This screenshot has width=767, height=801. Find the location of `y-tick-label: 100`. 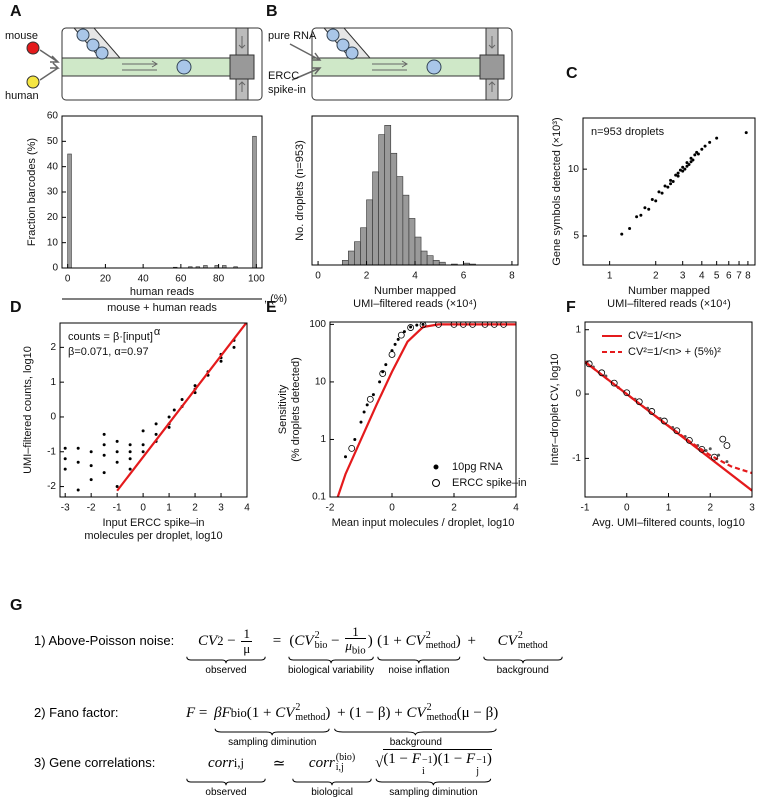

y-tick-label: 100 is located at coordinates (317, 324).